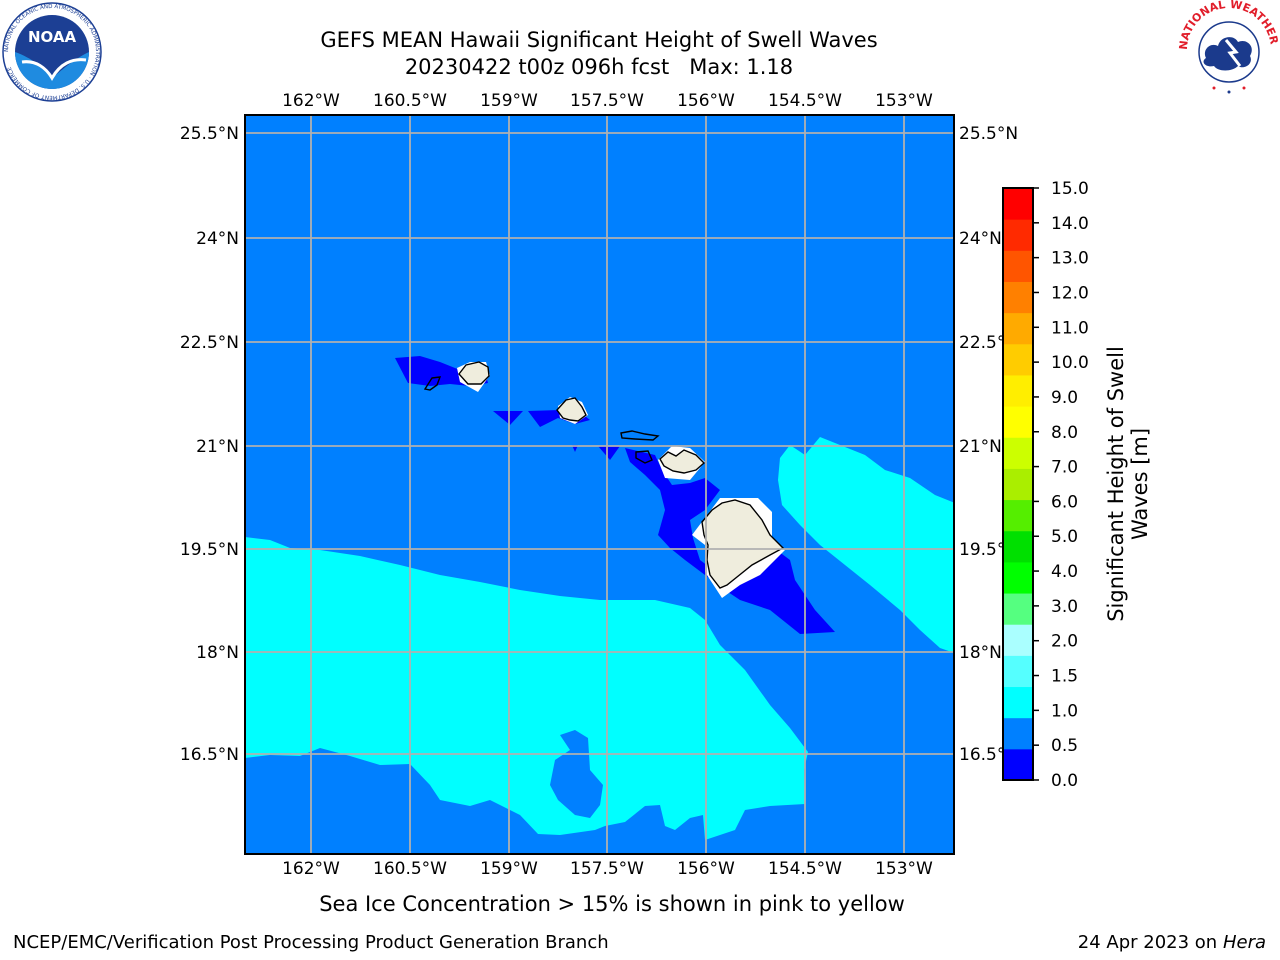 The height and width of the screenshot is (960, 1280). What do you see at coordinates (1150, 942) in the screenshot?
I see `footer-date-text: 24 Apr 2023 on` at bounding box center [1150, 942].